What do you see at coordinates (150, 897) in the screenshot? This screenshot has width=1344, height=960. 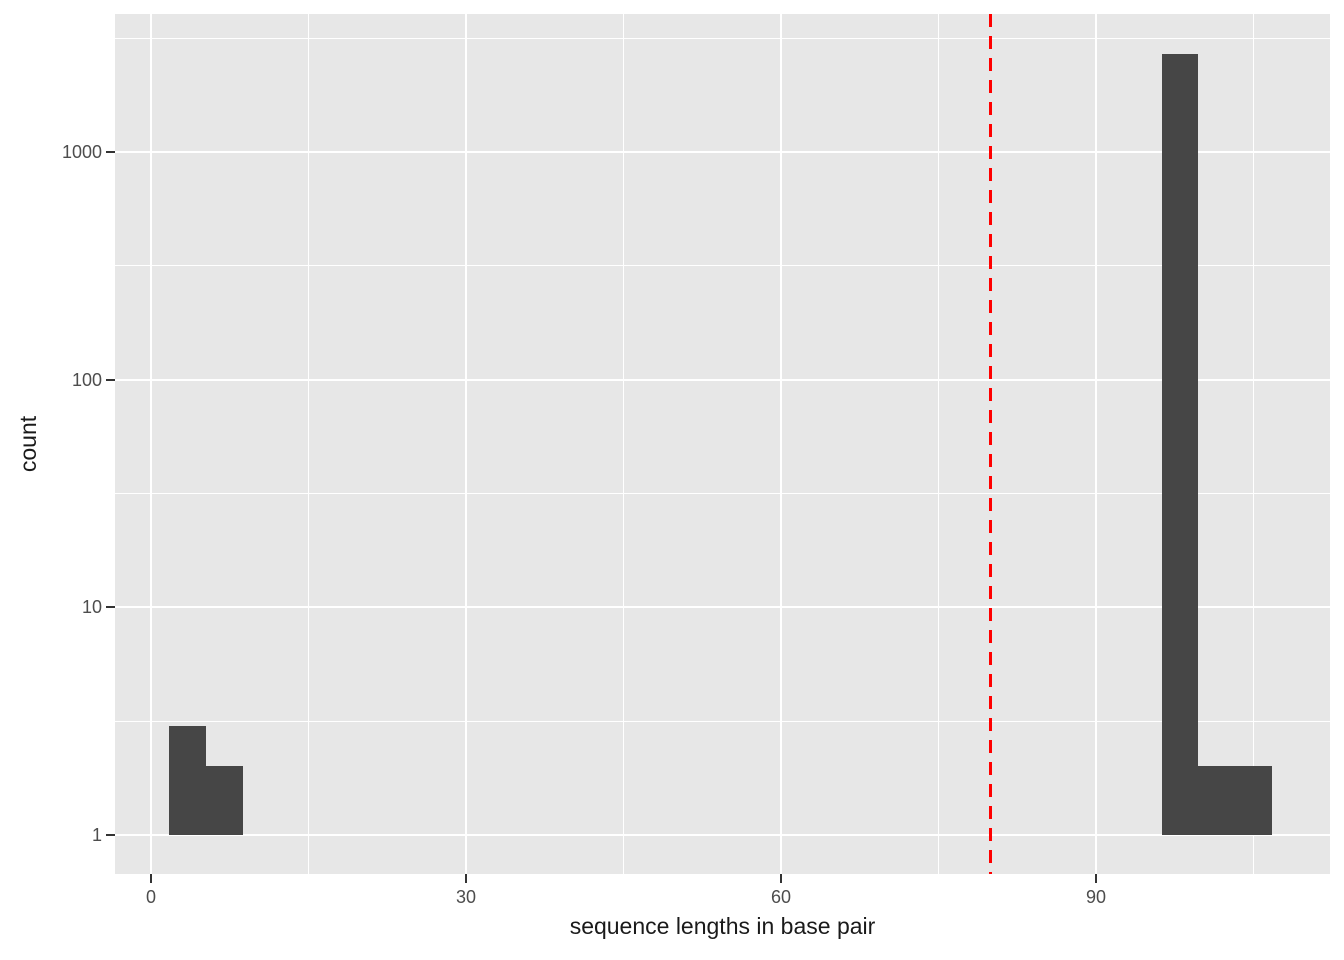 I see `x-axis-tick-label: 0` at bounding box center [150, 897].